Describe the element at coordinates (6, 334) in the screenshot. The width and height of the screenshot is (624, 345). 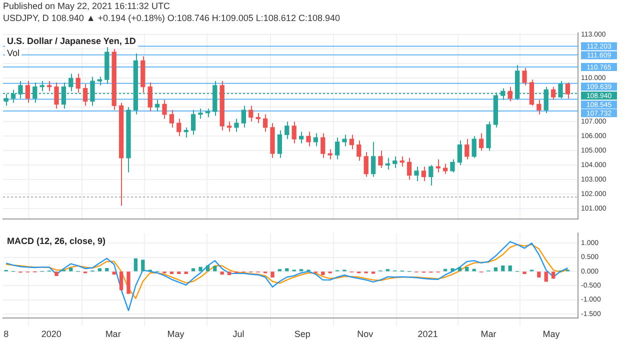
I see `x-tick-label: 8` at that location.